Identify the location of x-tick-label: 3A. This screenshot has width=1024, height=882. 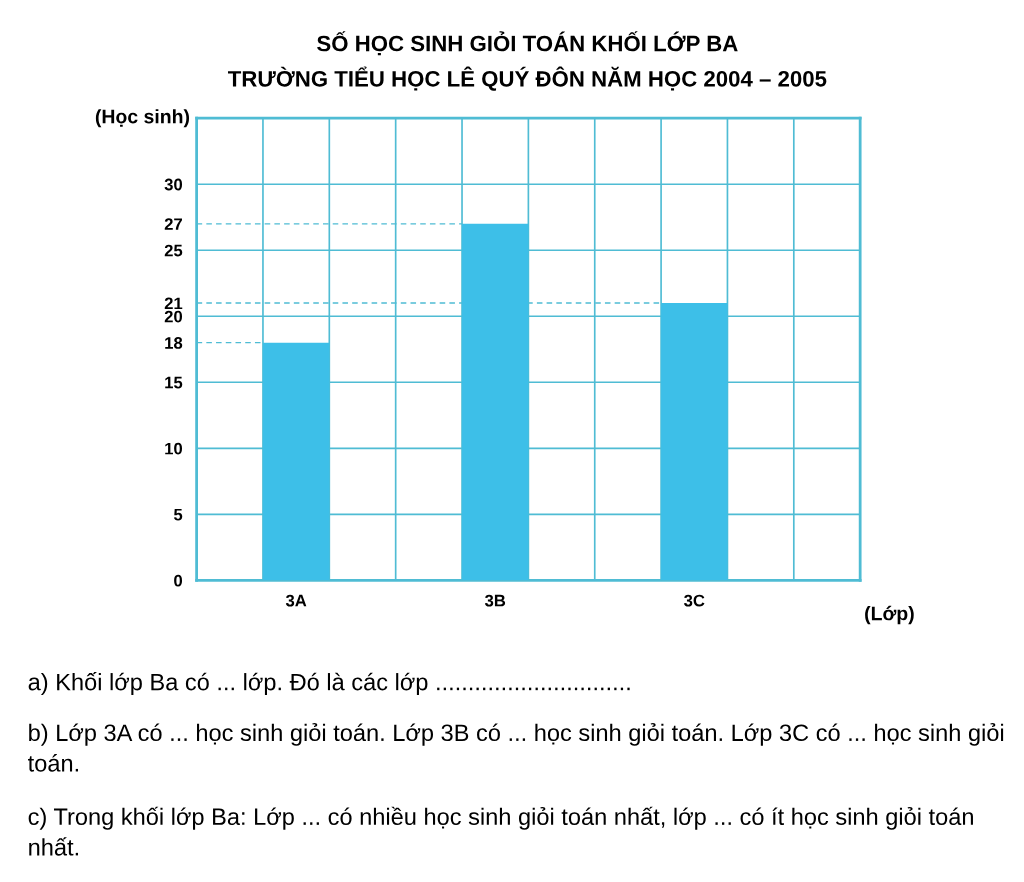
(296, 600).